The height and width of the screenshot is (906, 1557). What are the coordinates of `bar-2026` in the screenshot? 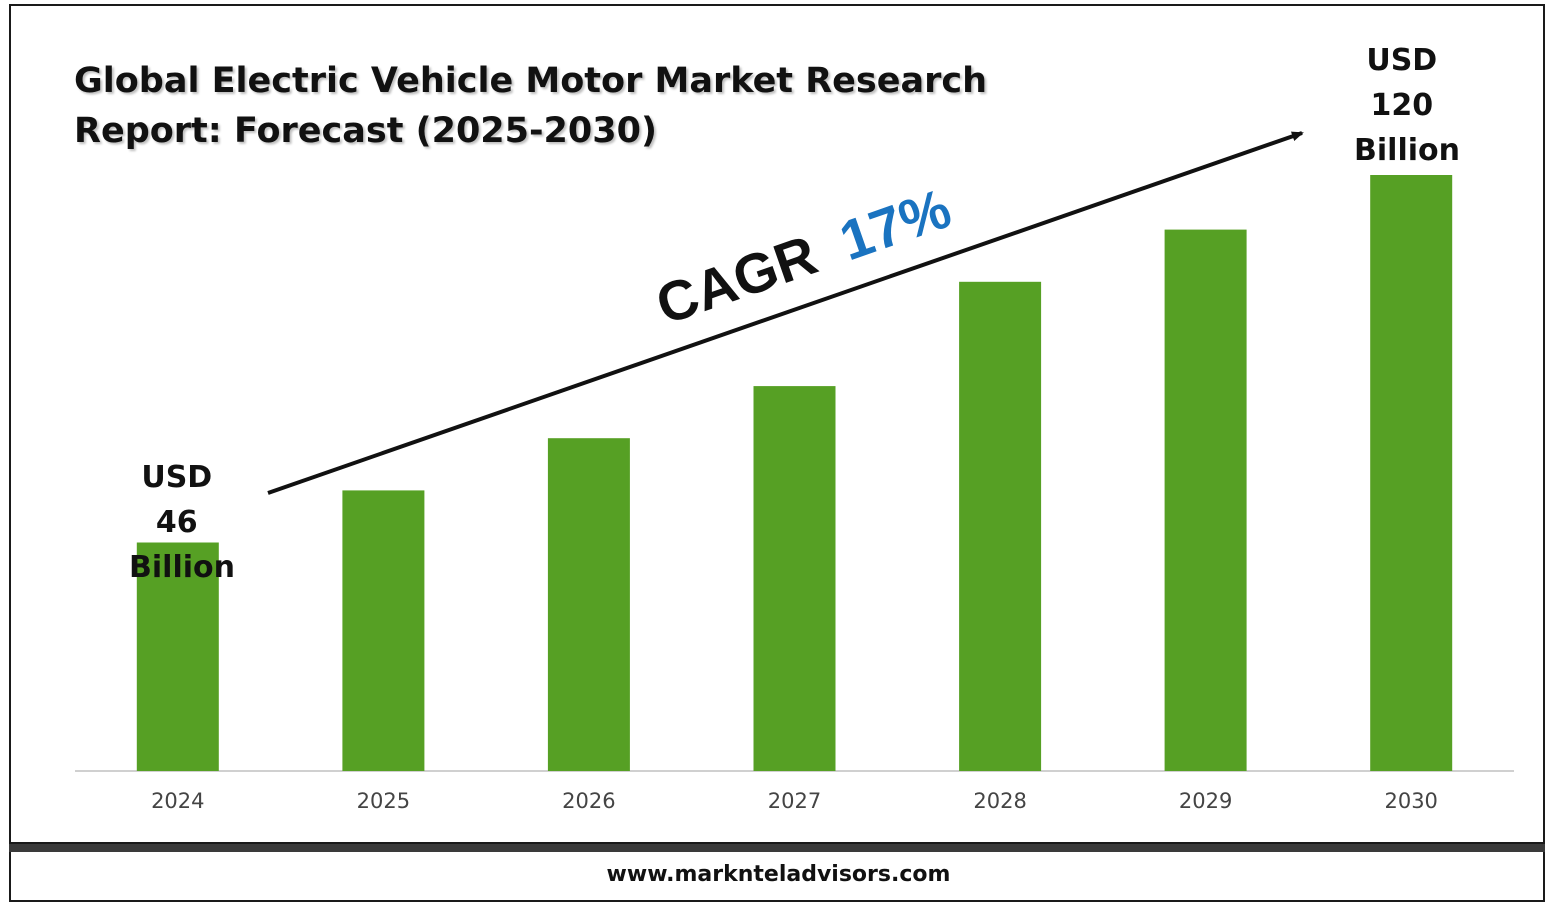 It's located at (588, 604).